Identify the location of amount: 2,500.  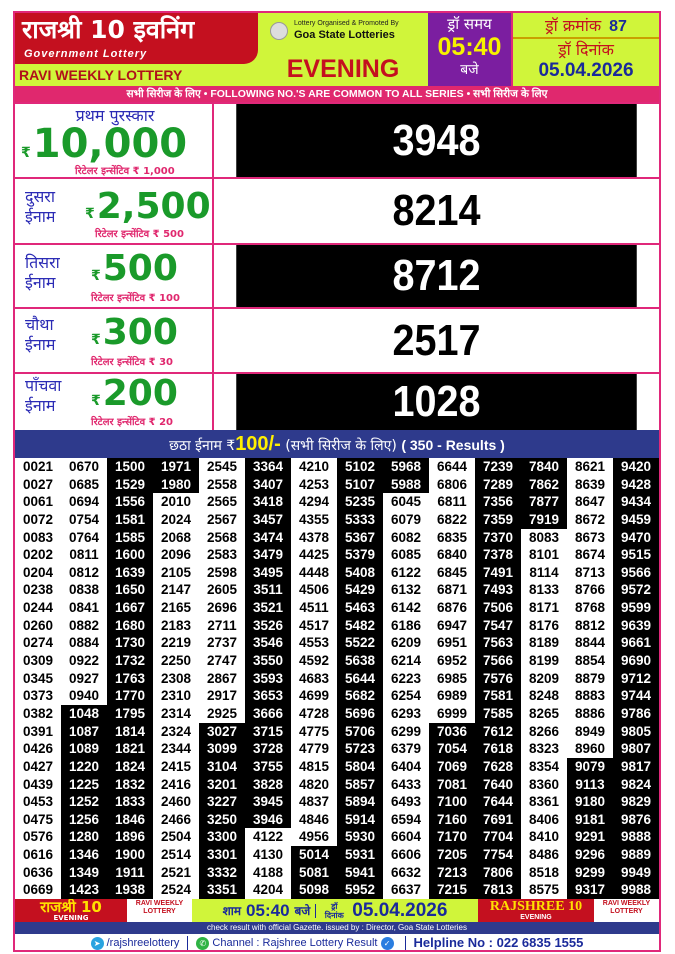
(153, 206).